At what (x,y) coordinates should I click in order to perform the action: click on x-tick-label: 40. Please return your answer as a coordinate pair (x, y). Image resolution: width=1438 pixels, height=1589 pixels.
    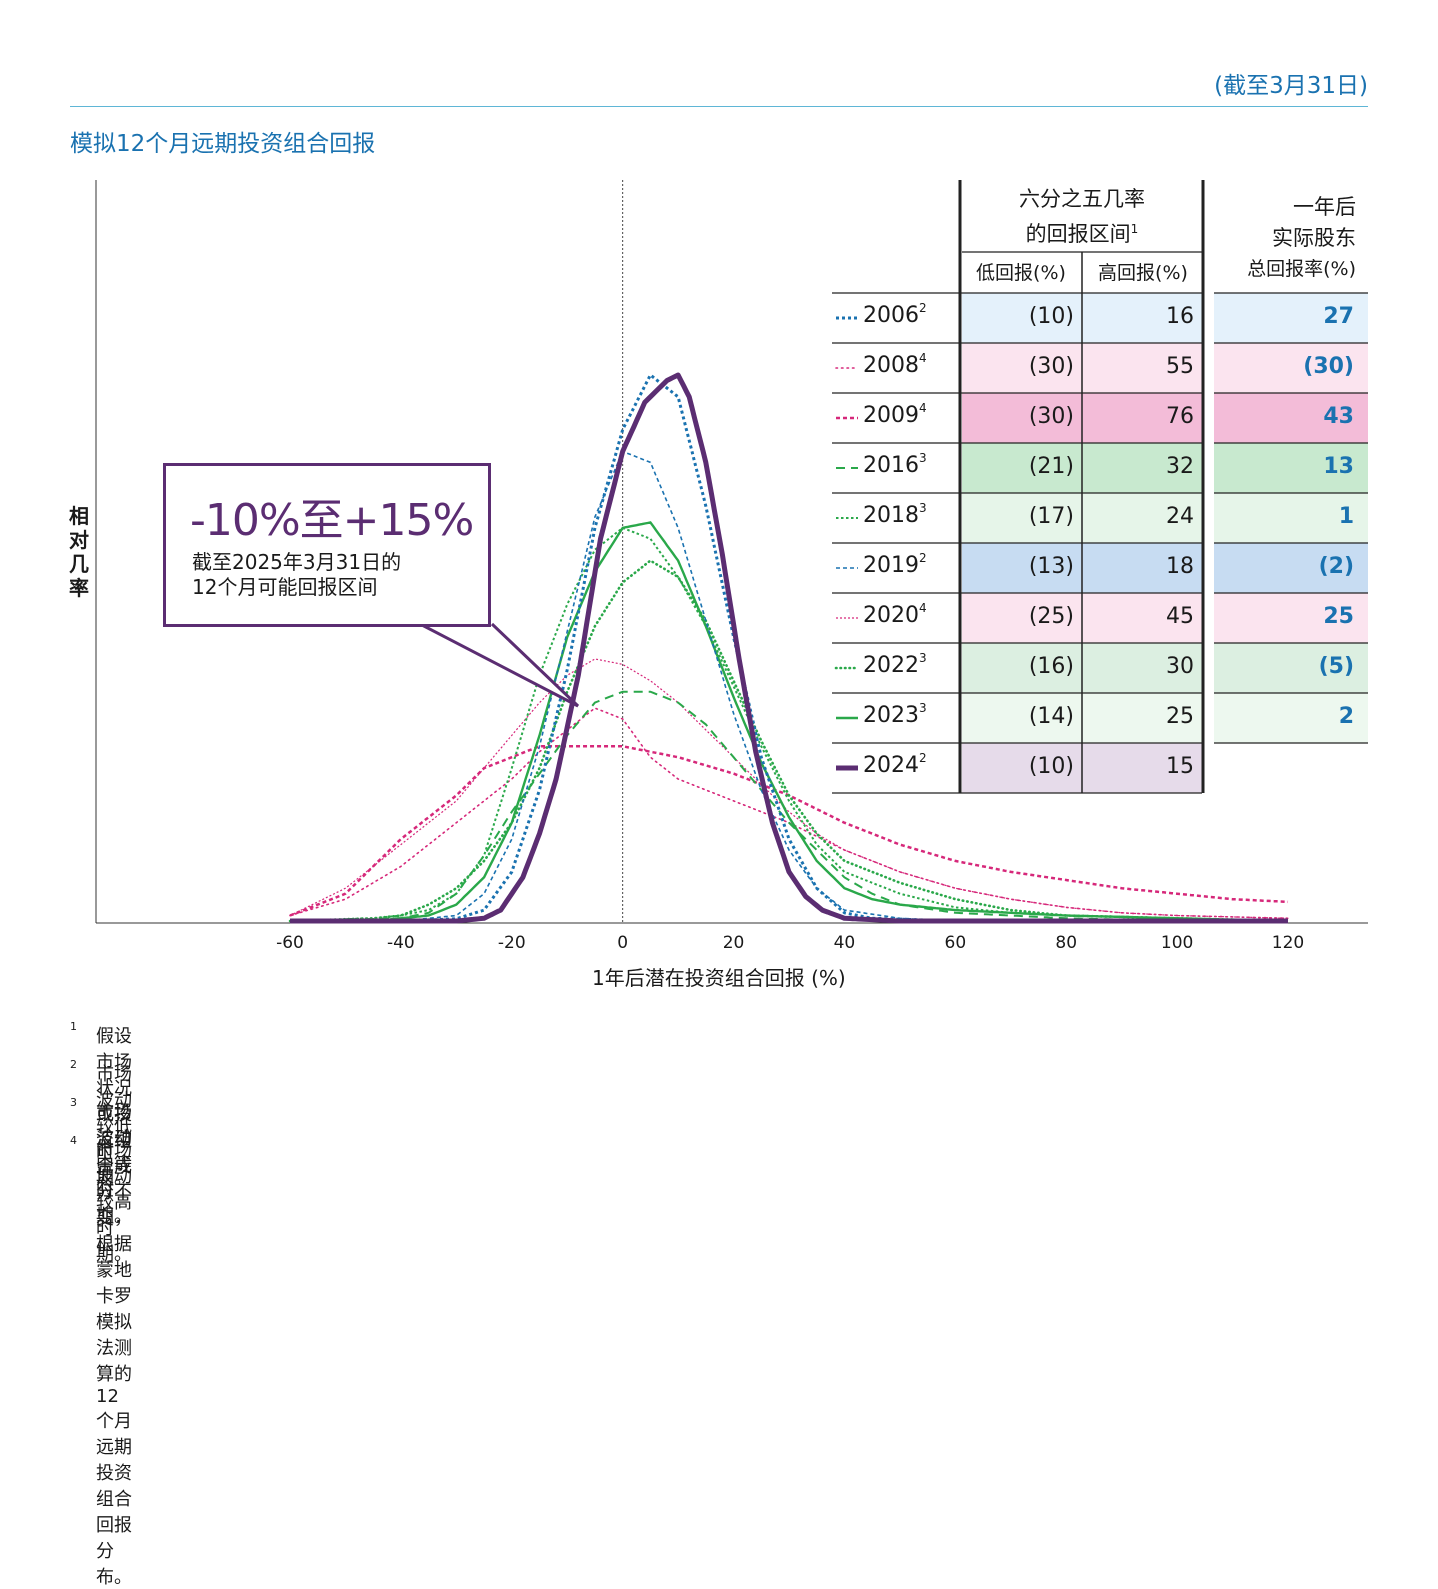
    Looking at the image, I should click on (845, 943).